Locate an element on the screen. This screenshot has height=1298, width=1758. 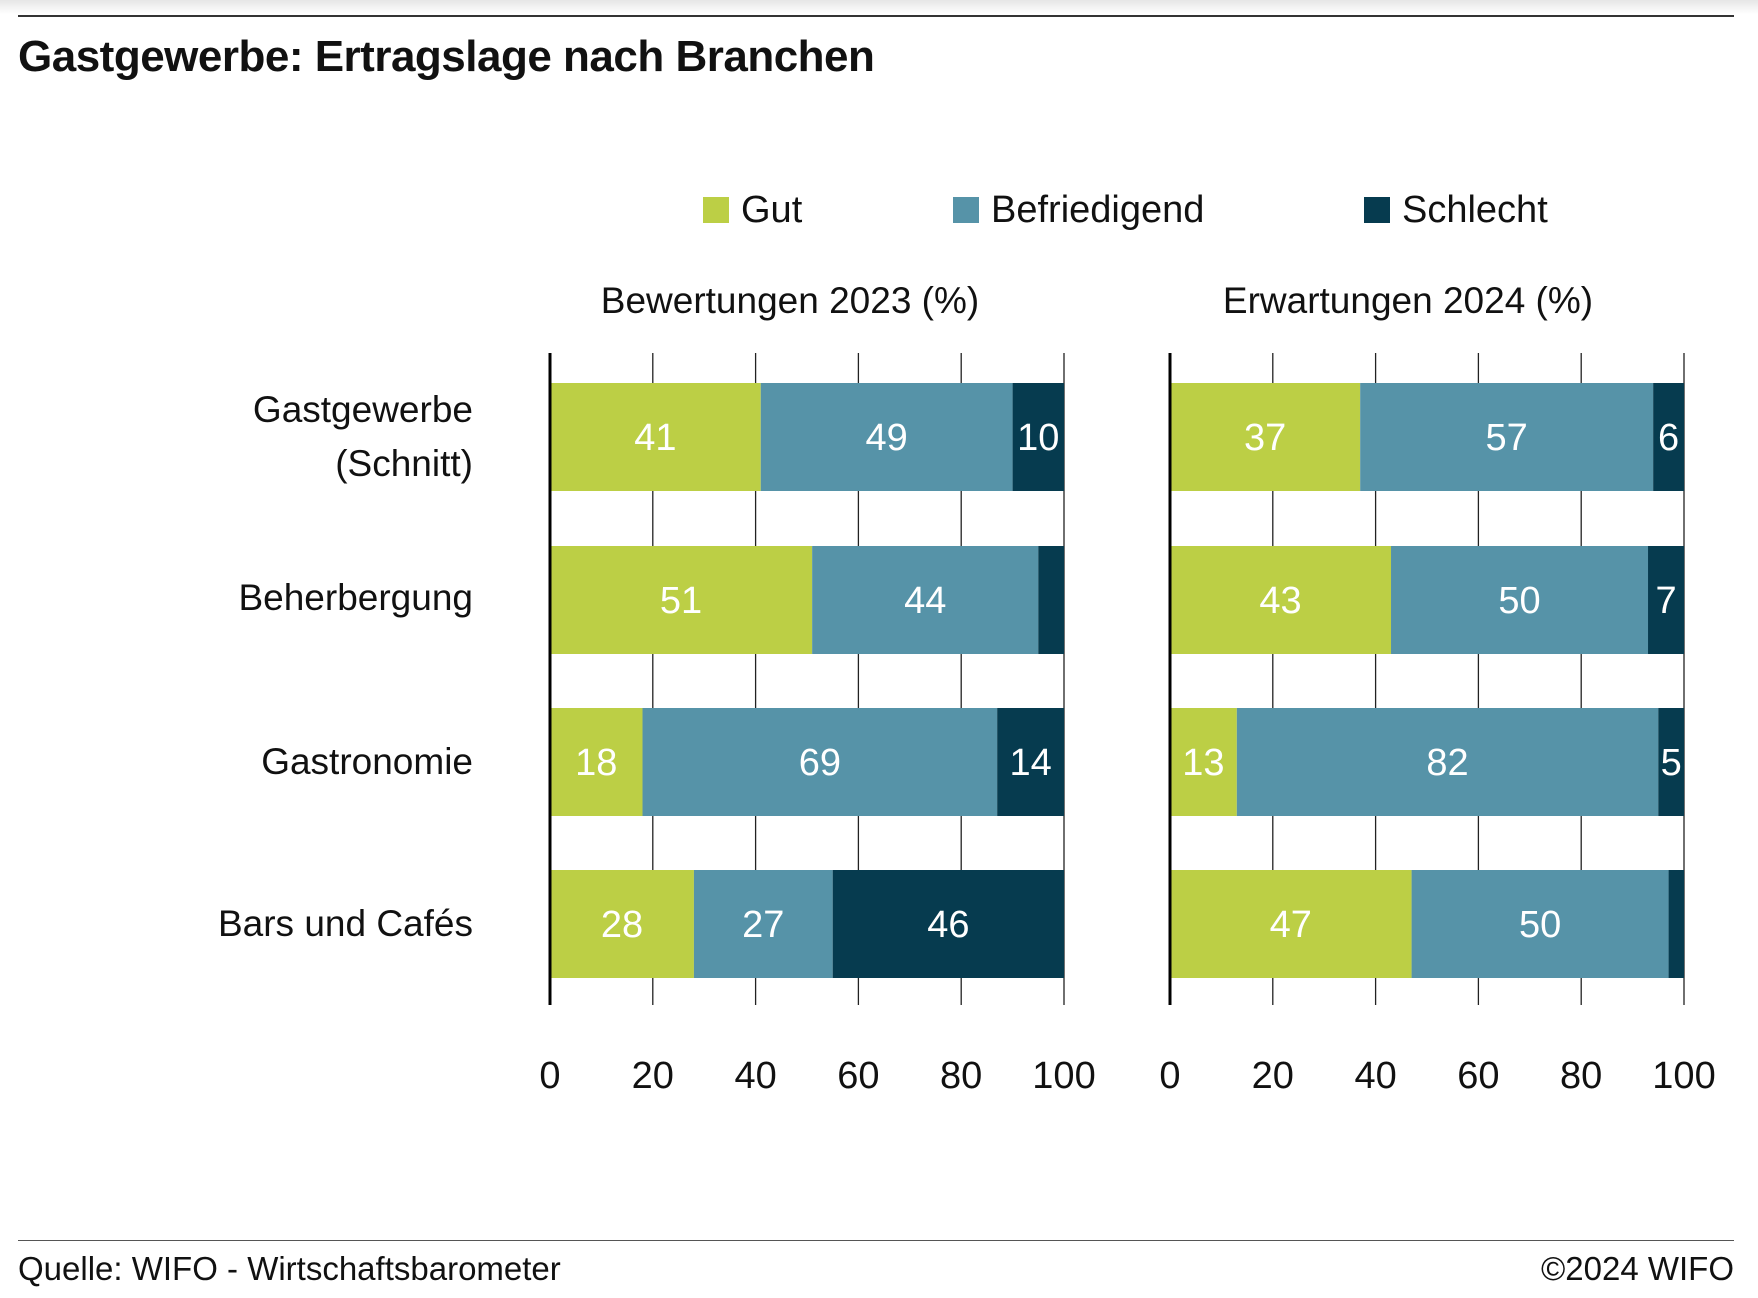
bar-2024-gastgewerbe-schnitt-schlecht is located at coordinates (1668, 437).